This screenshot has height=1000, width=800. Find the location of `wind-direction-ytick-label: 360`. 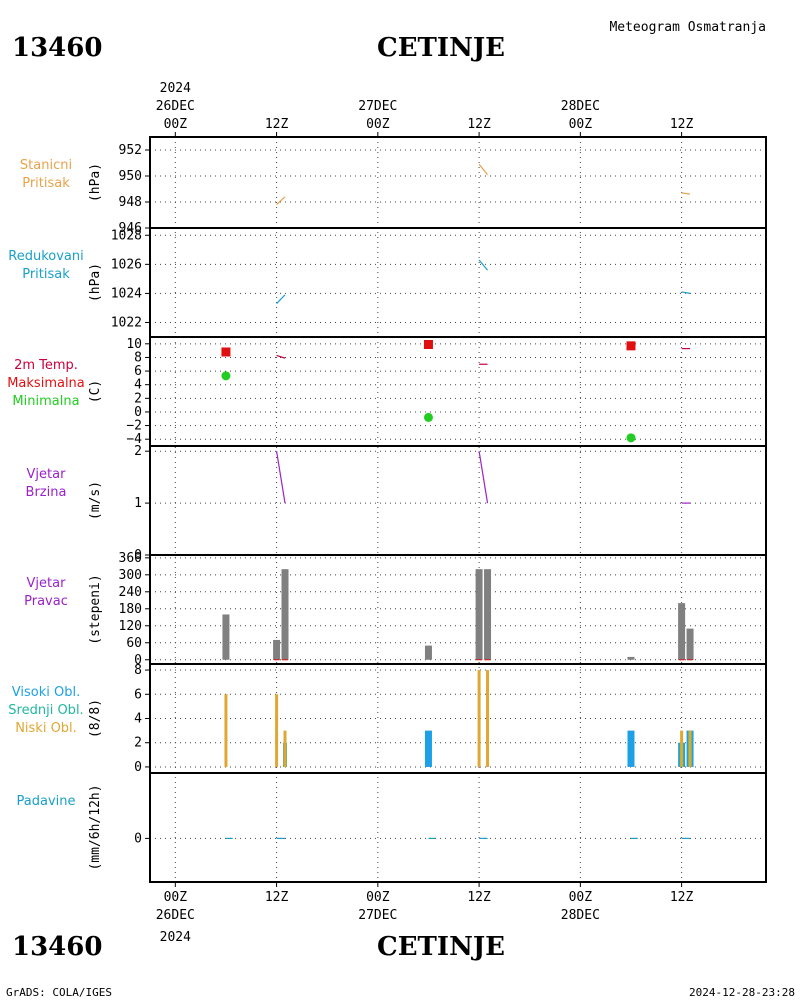

wind-direction-ytick-label: 360 is located at coordinates (130, 558).